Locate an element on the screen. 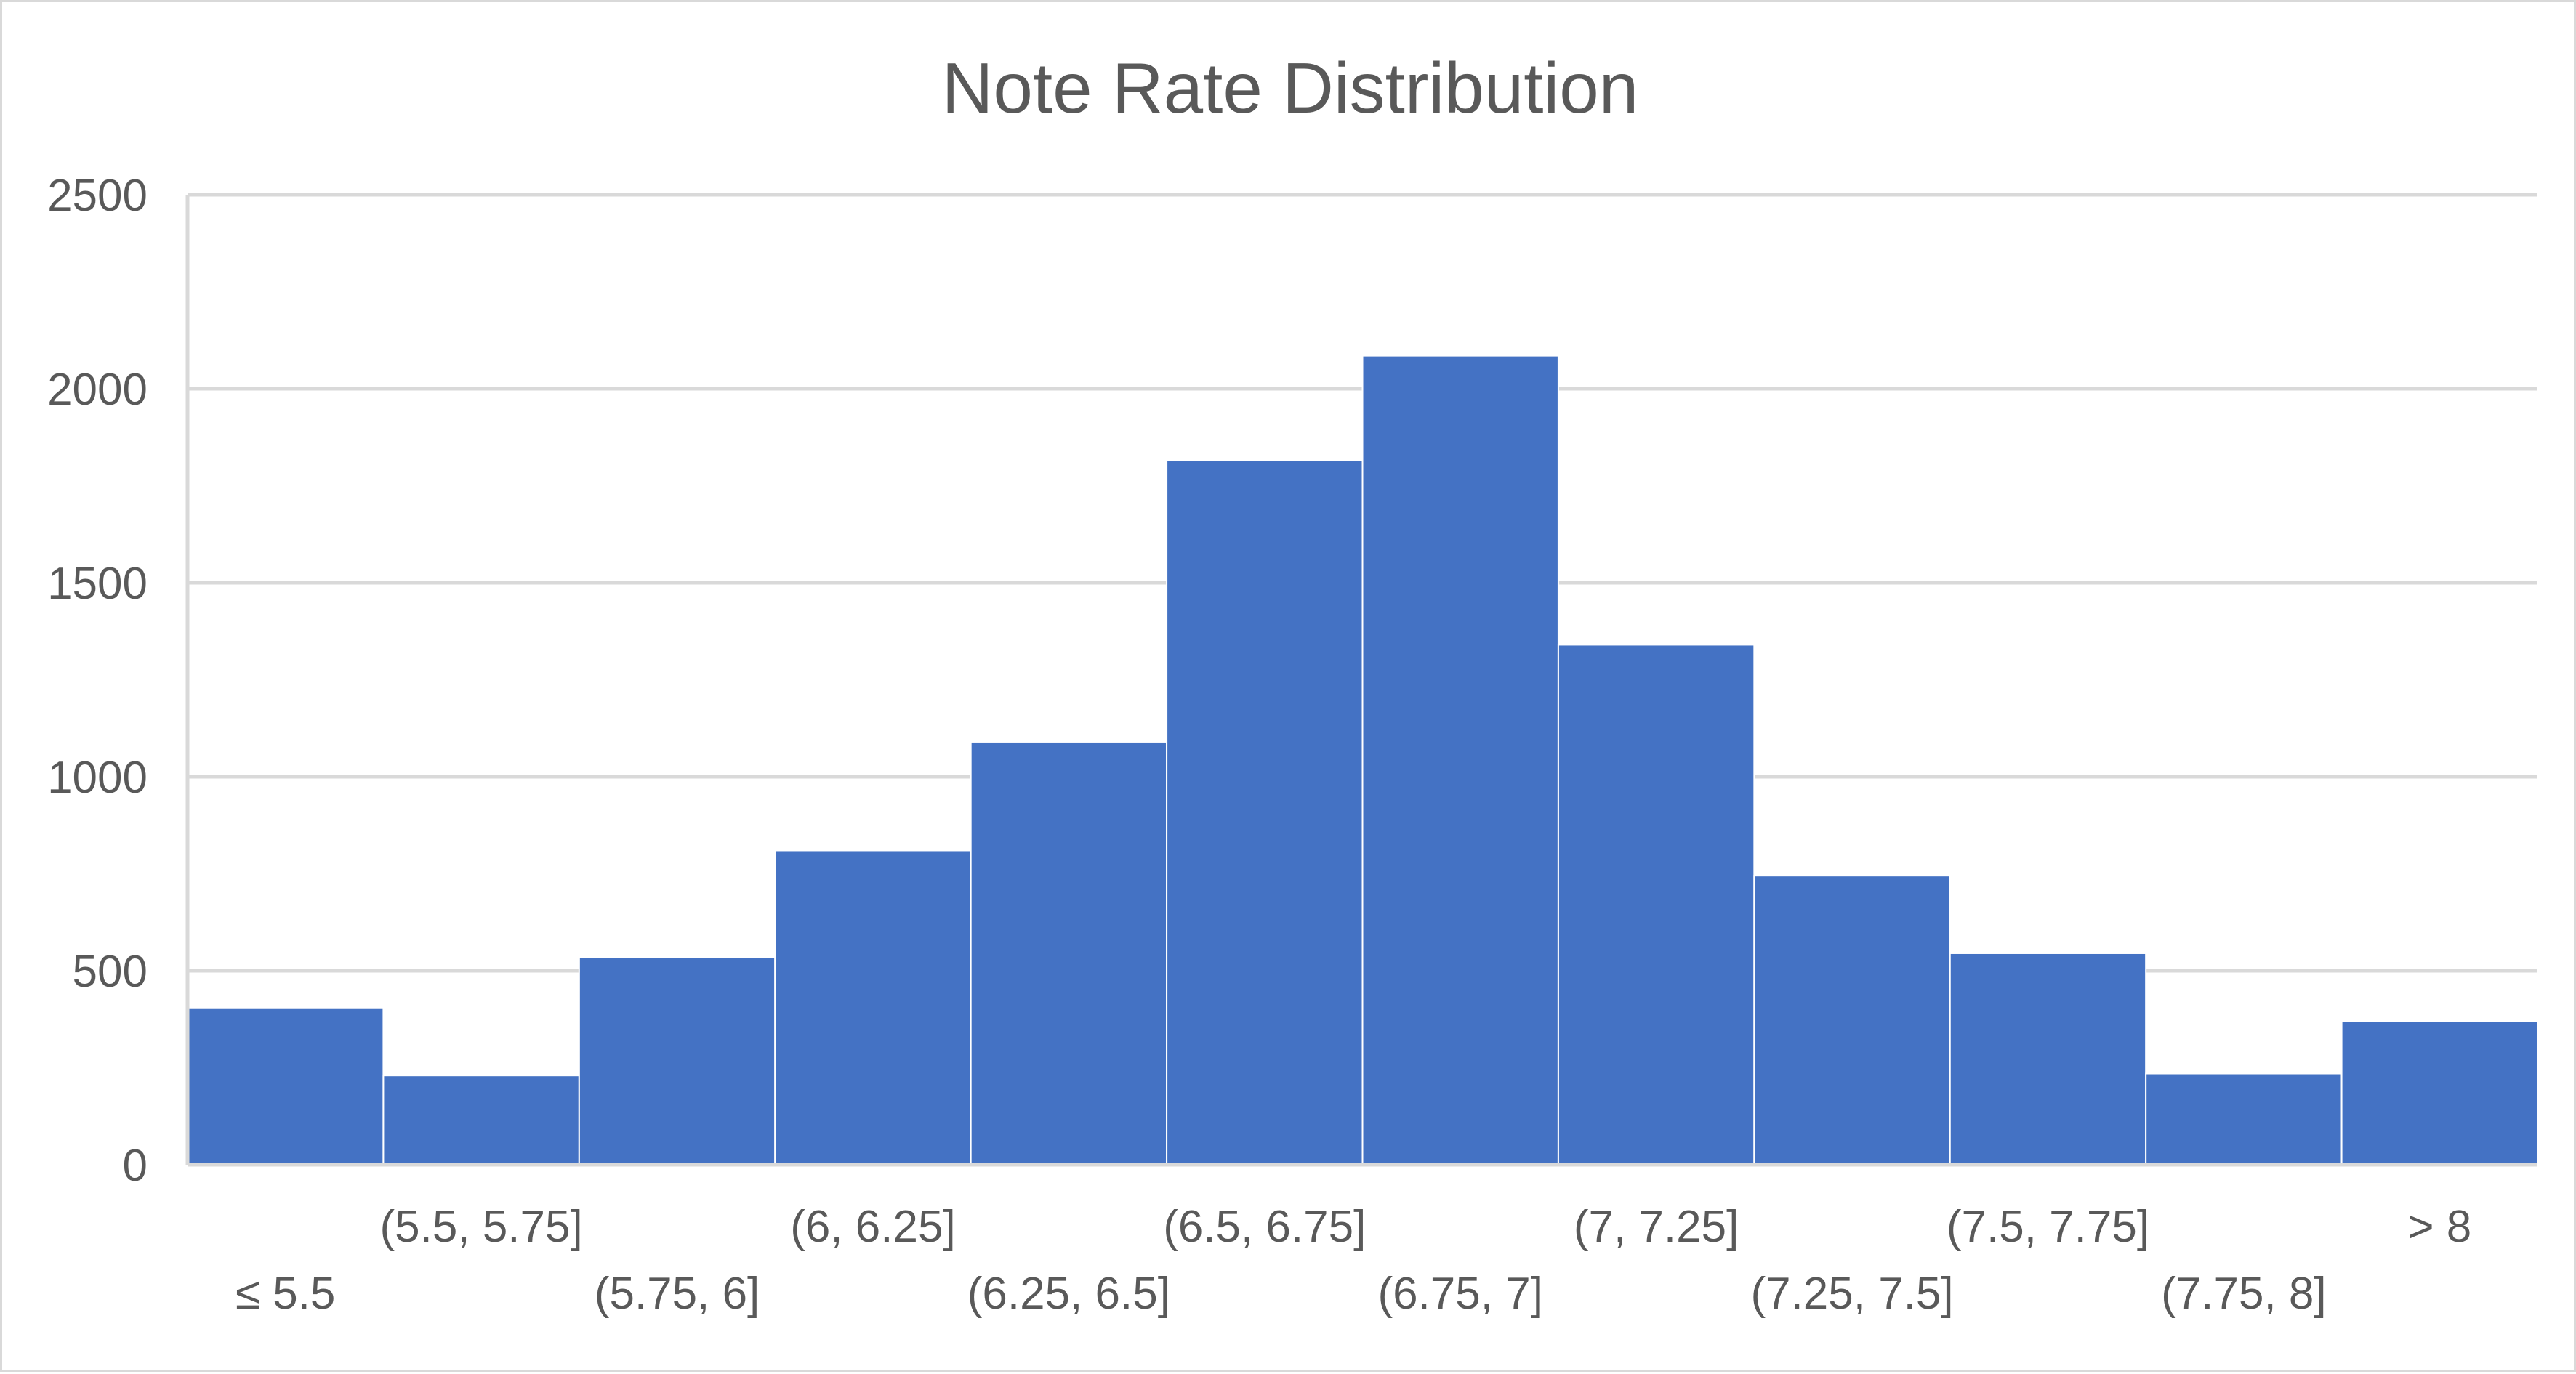 The width and height of the screenshot is (2576, 1374). x-tick-label: (6.5, 6.75] is located at coordinates (1264, 1227).